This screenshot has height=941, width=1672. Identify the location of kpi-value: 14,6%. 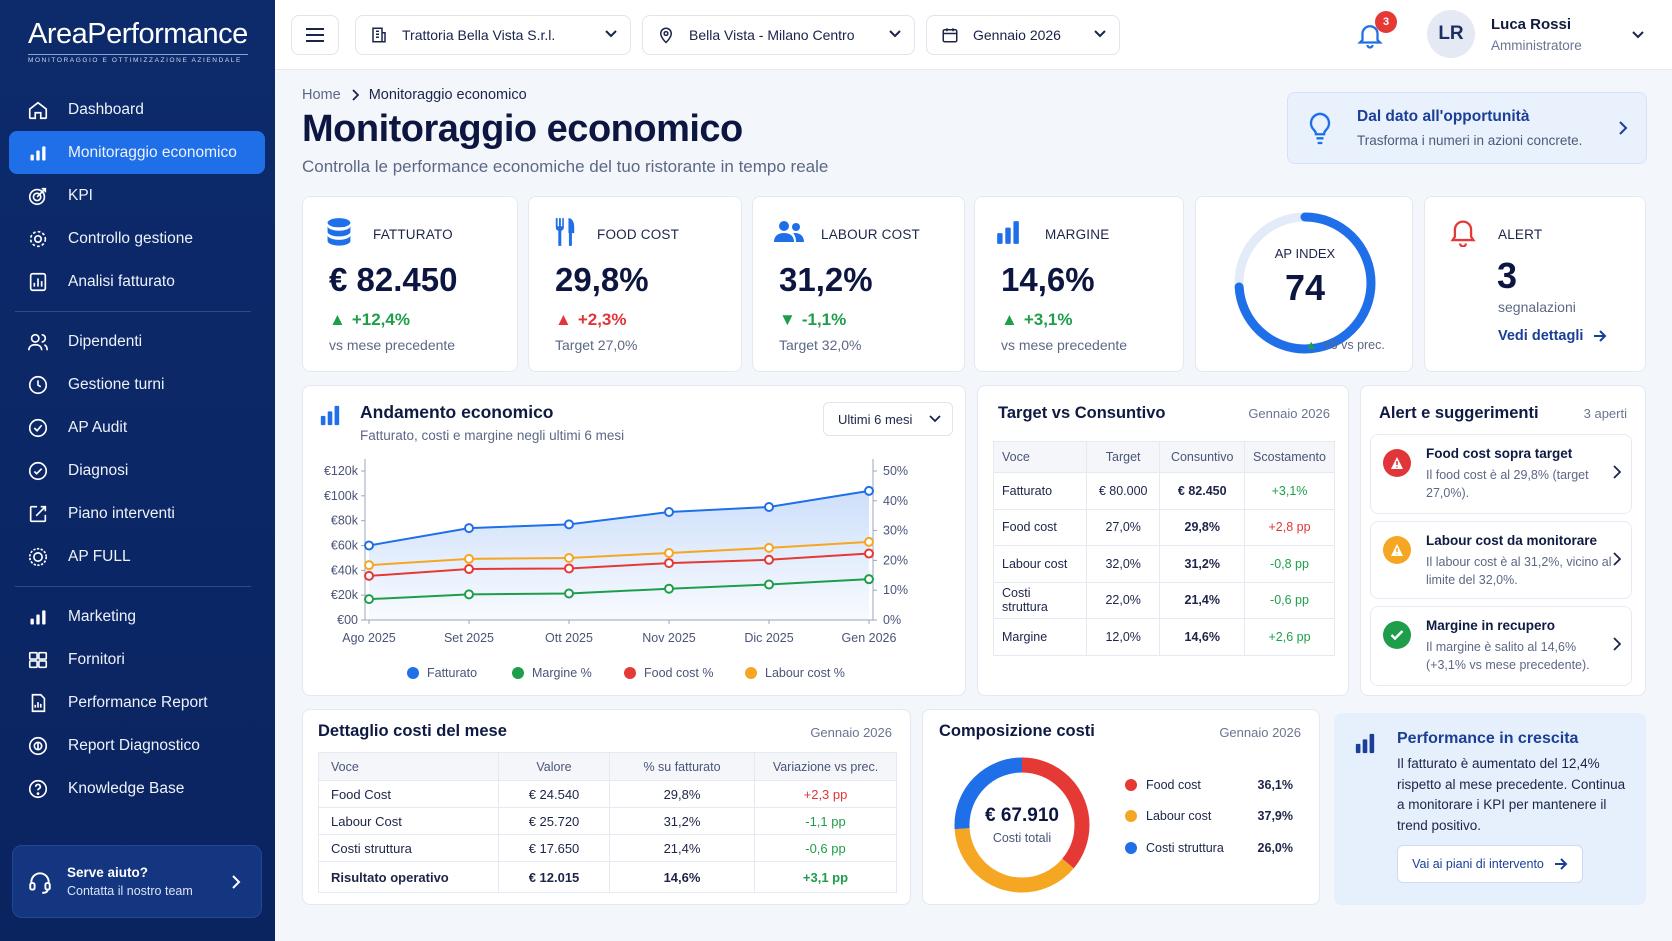
(1048, 279).